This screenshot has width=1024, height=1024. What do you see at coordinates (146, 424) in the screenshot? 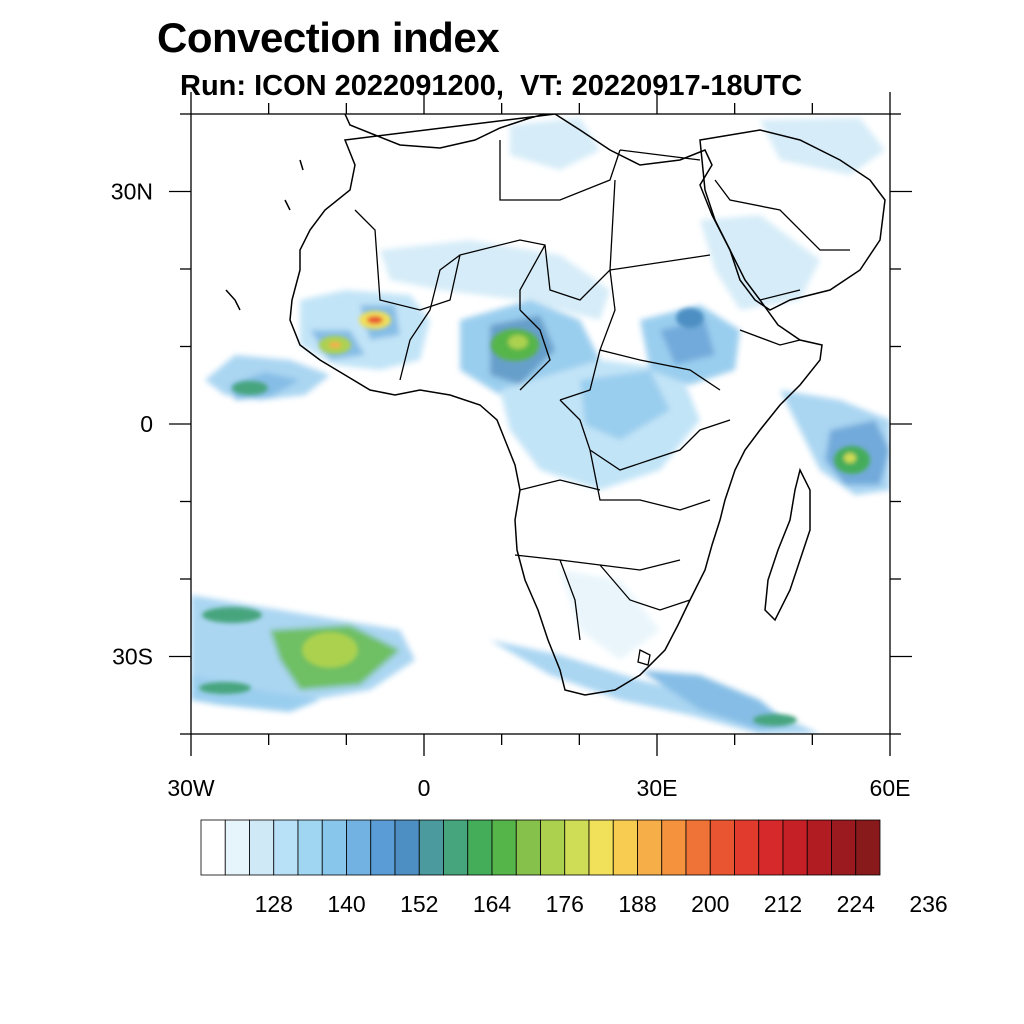
I see `lat-label: 0` at bounding box center [146, 424].